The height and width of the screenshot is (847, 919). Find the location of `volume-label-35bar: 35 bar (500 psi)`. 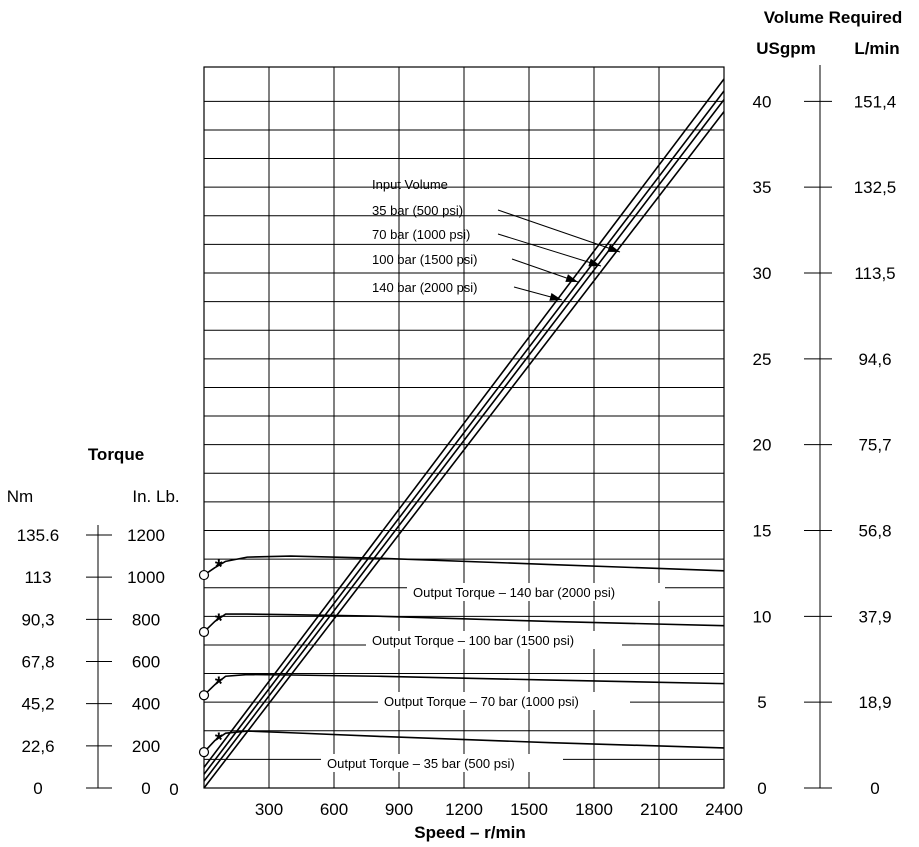

volume-label-35bar: 35 bar (500 psi) is located at coordinates (417, 210).